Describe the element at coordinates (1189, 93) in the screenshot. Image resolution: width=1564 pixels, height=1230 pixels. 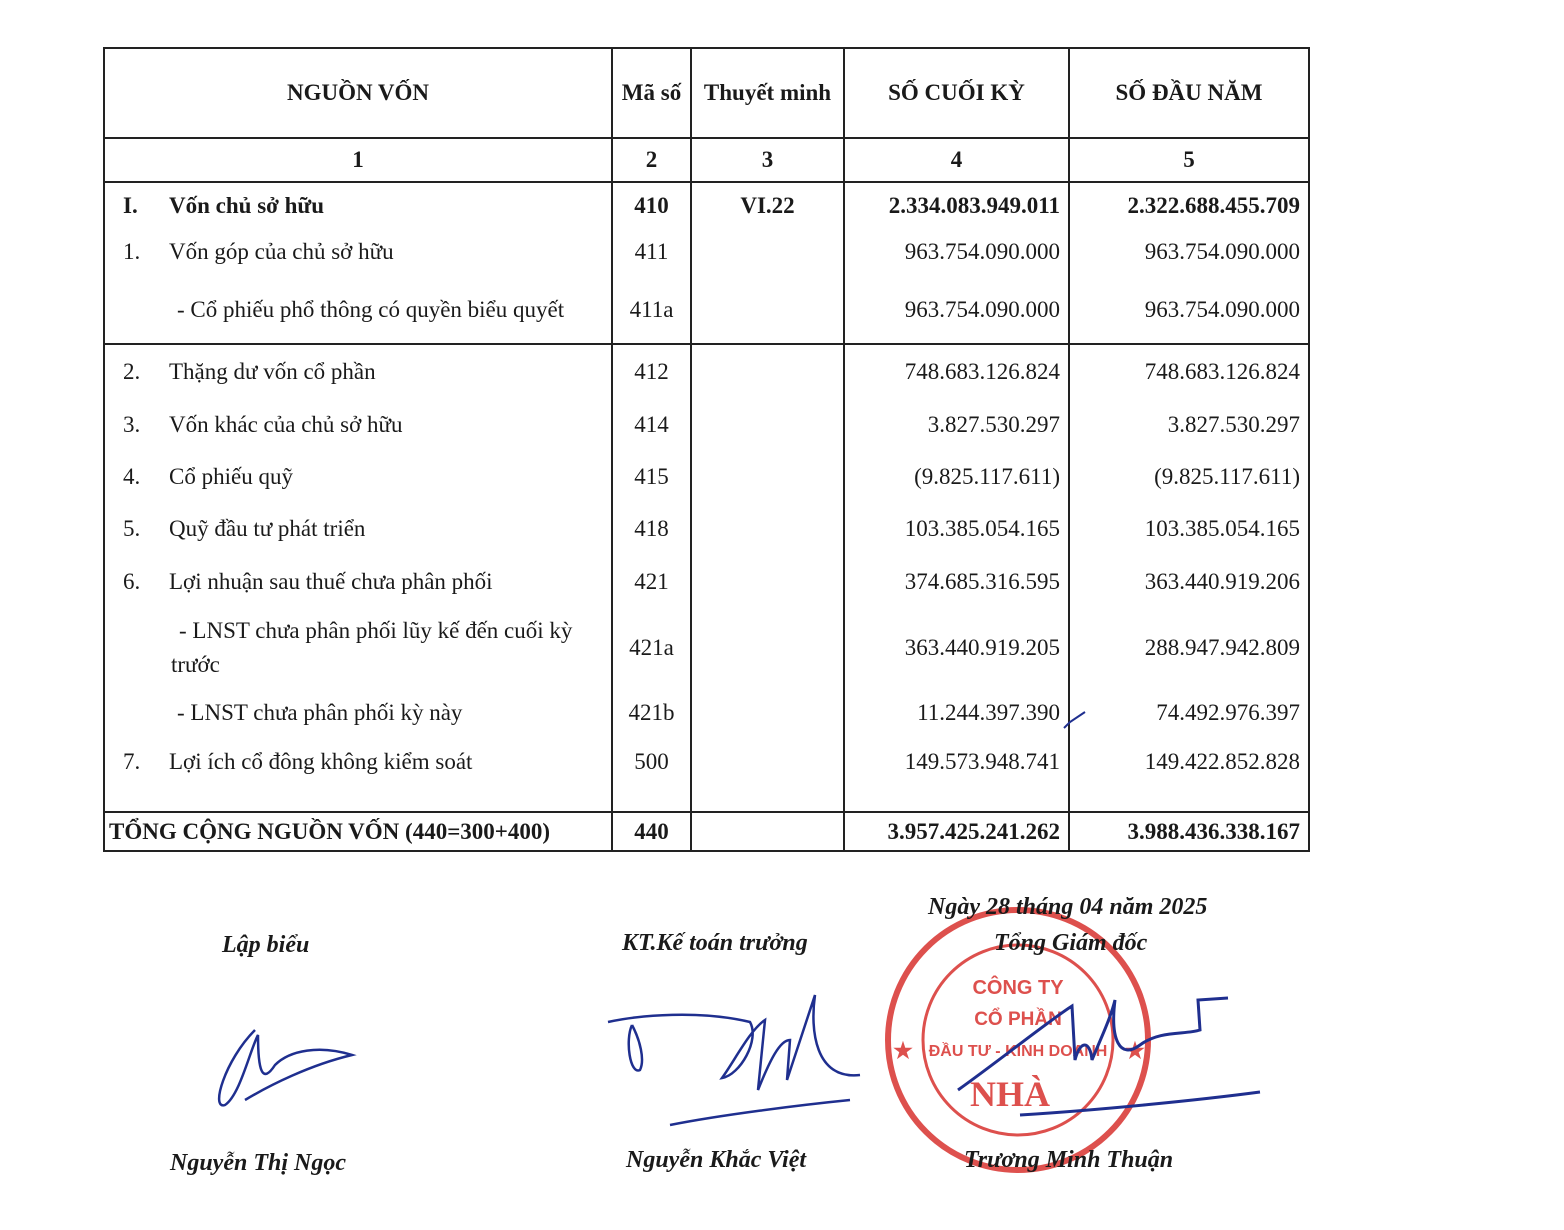
I see `header-cell: SỐ ĐẦU NĂM` at that location.